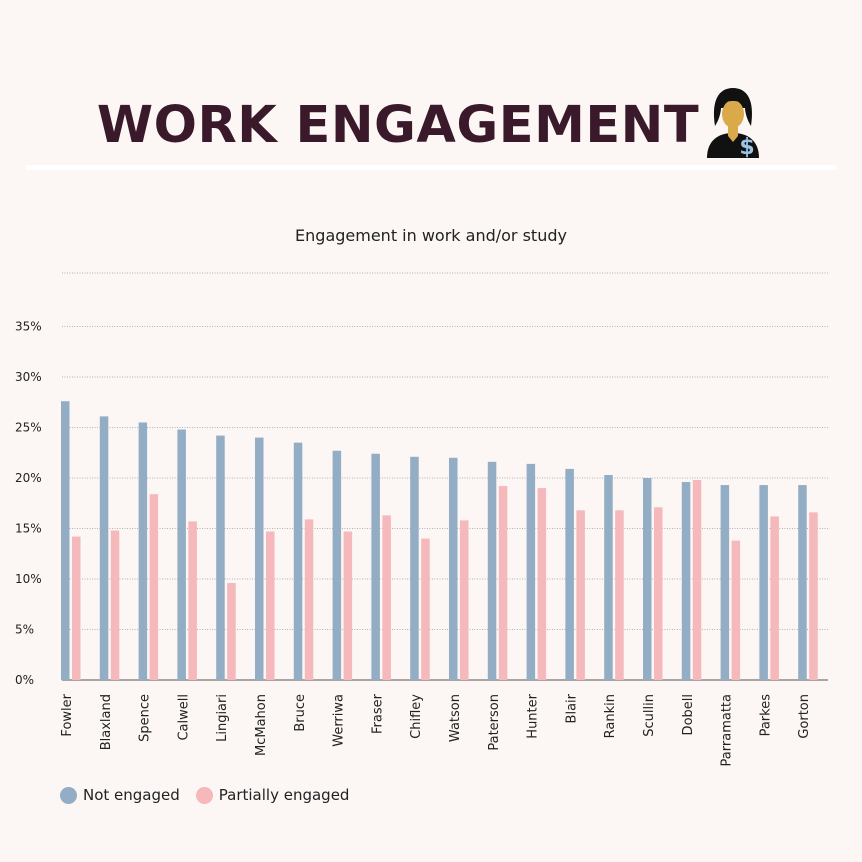 The height and width of the screenshot is (862, 862). I want to click on legend-swatch-partially-engaged, so click(204, 795).